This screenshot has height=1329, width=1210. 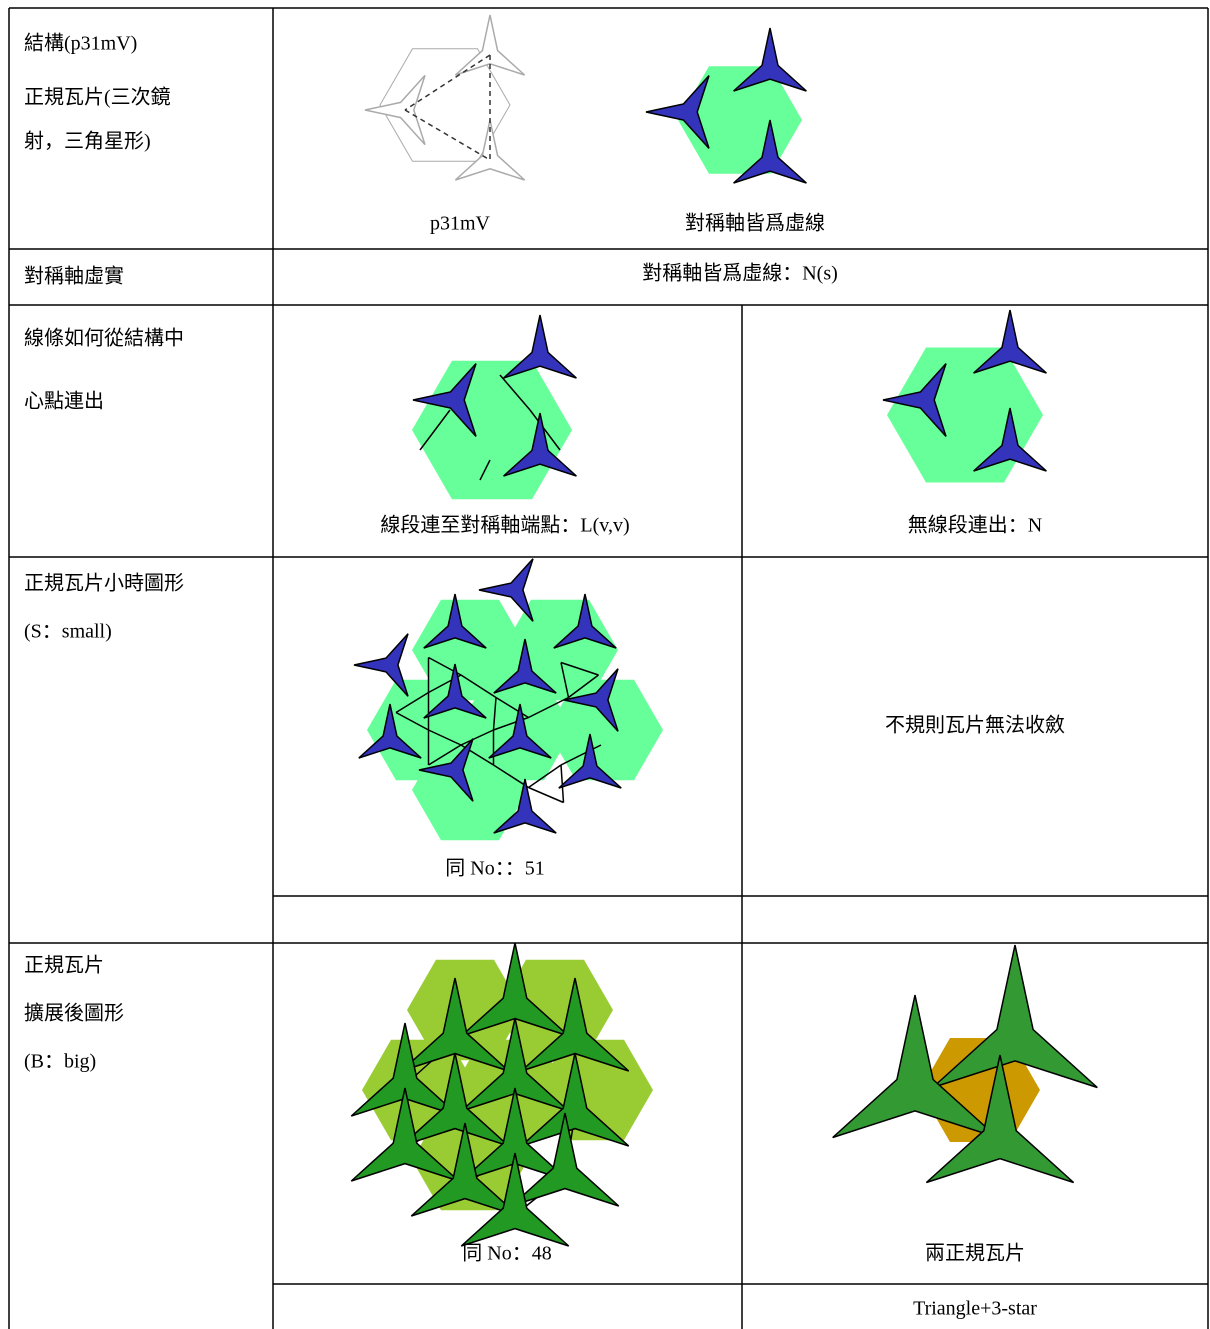 I want to click on cell-text: Triangle+3-star, so click(x=975, y=1309).